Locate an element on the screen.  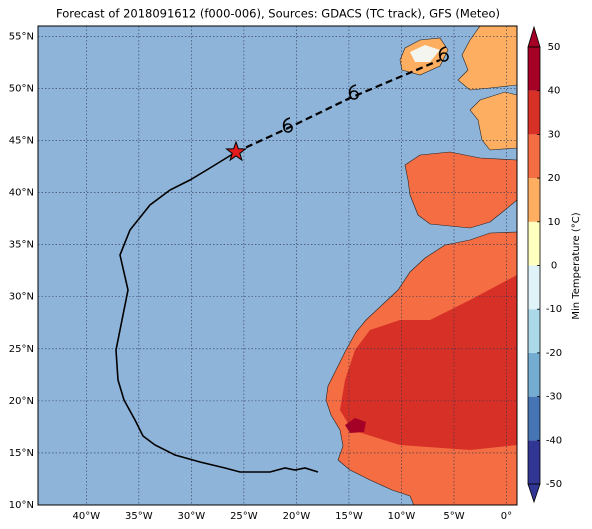
colorbar-tick-label: 20 is located at coordinates (554, 178).